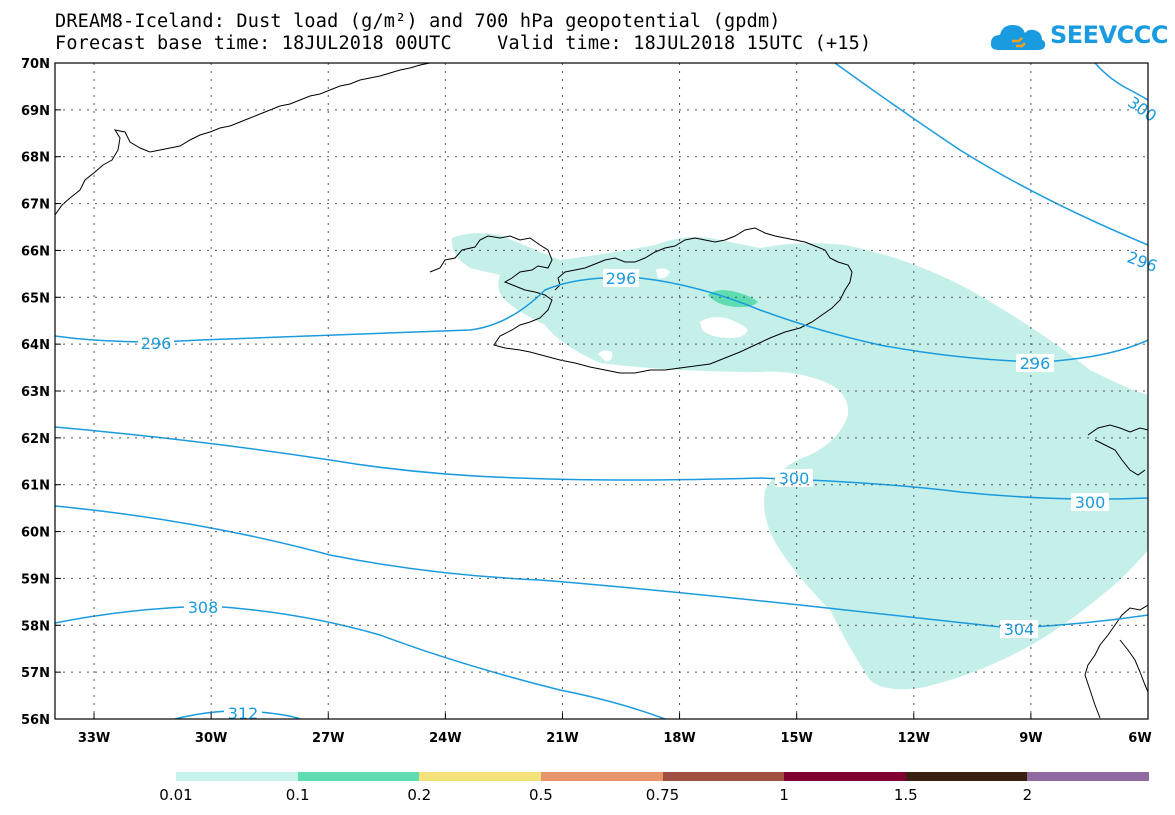 The width and height of the screenshot is (1175, 815). Describe the element at coordinates (94, 738) in the screenshot. I see `lon-label: 33W` at that location.